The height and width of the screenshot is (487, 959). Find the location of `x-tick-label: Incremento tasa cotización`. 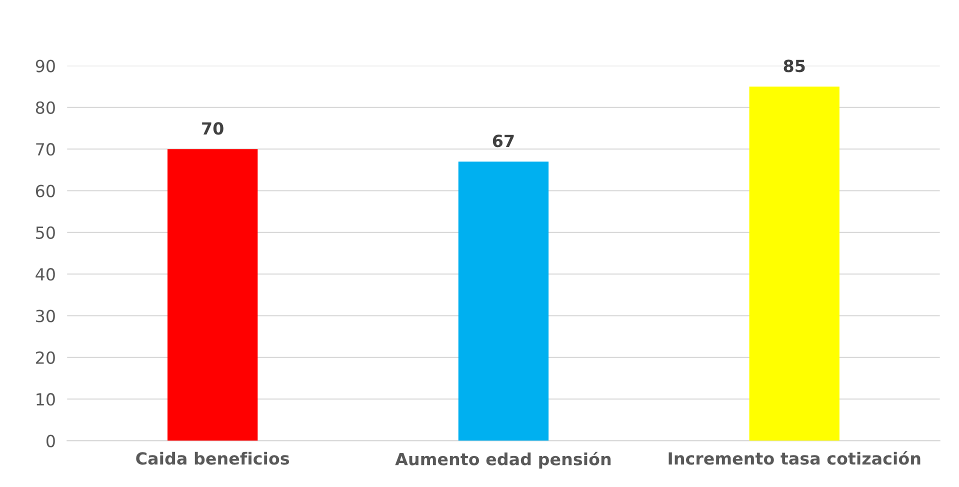

x-tick-label: Incremento tasa cotización is located at coordinates (794, 458).